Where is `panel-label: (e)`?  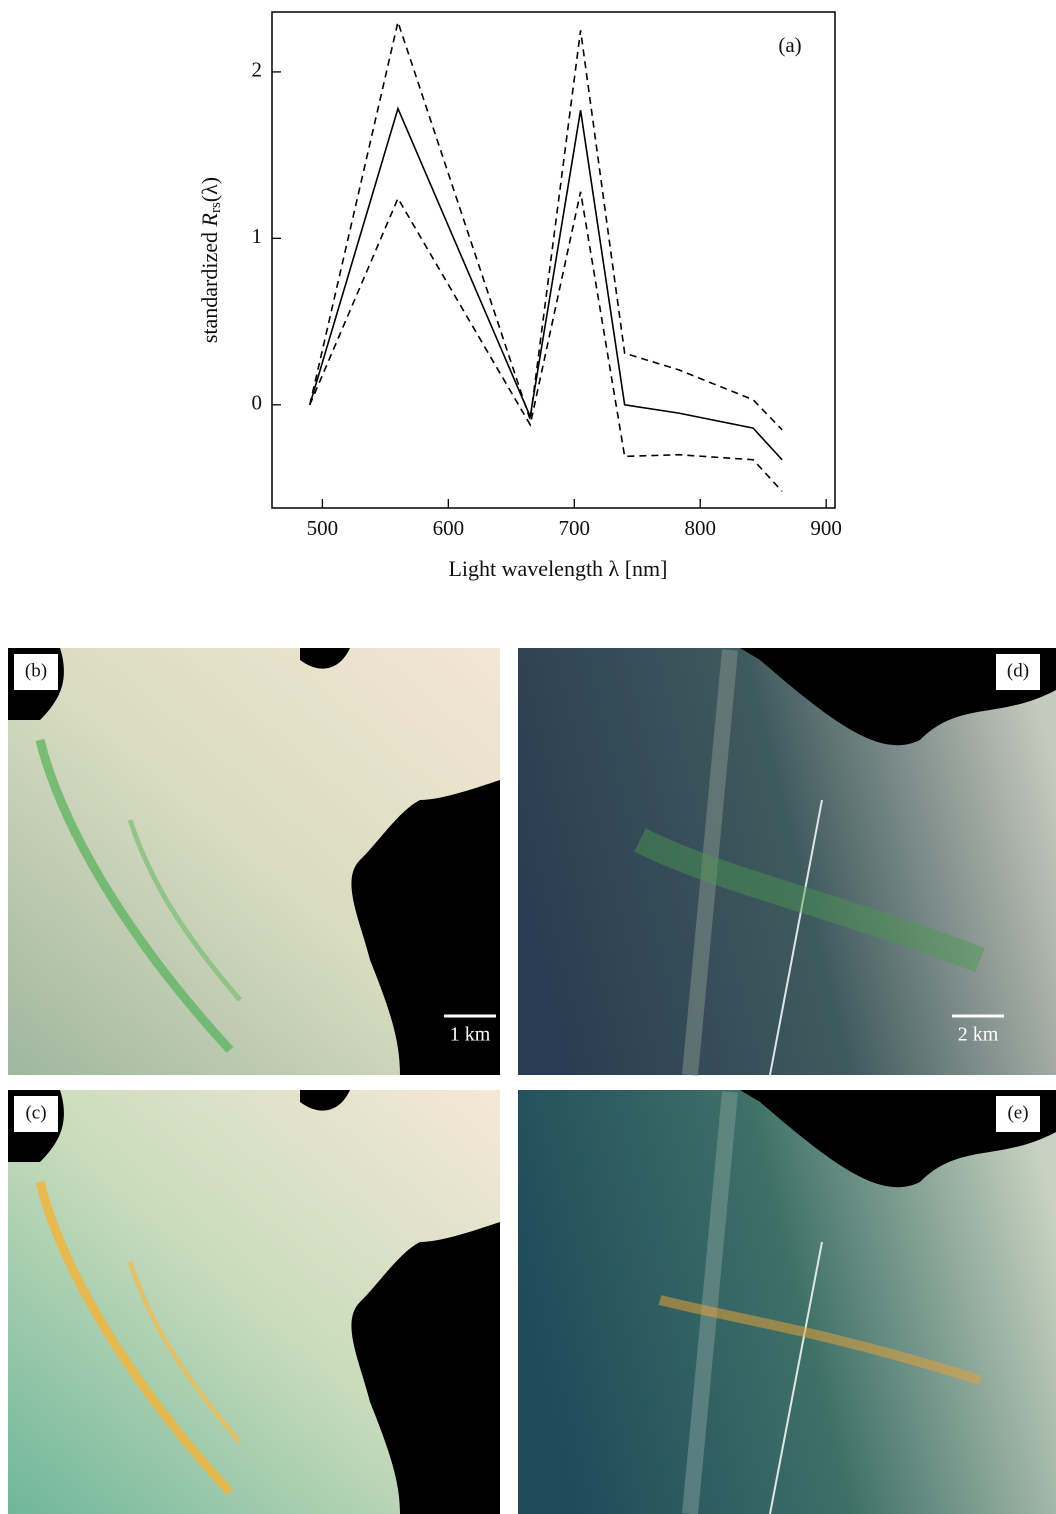
panel-label: (e) is located at coordinates (1017, 1112).